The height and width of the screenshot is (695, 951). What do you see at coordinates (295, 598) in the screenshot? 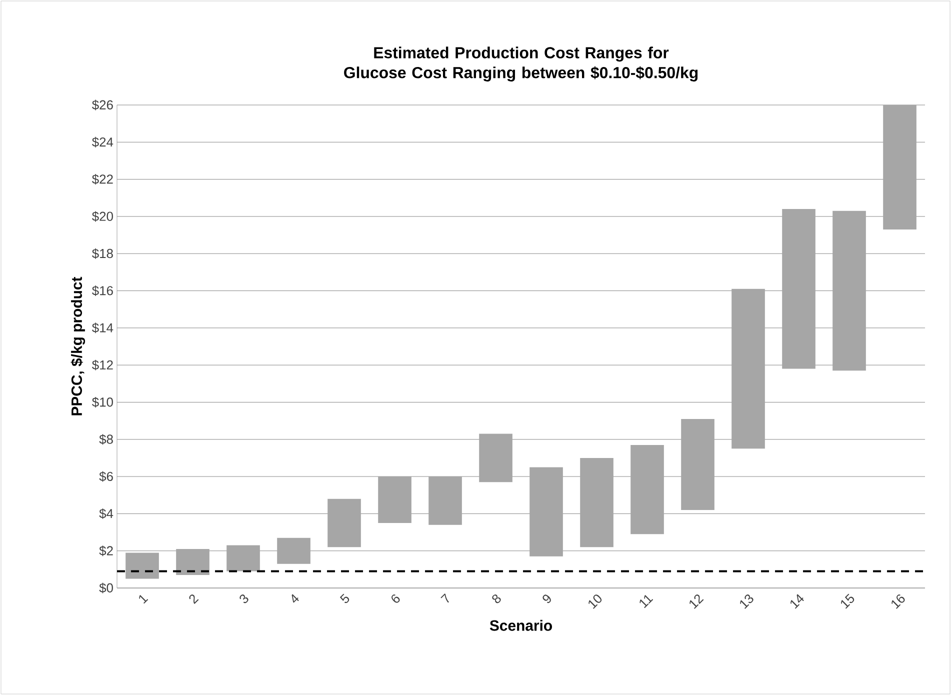
I see `x-tick-label: 4` at bounding box center [295, 598].